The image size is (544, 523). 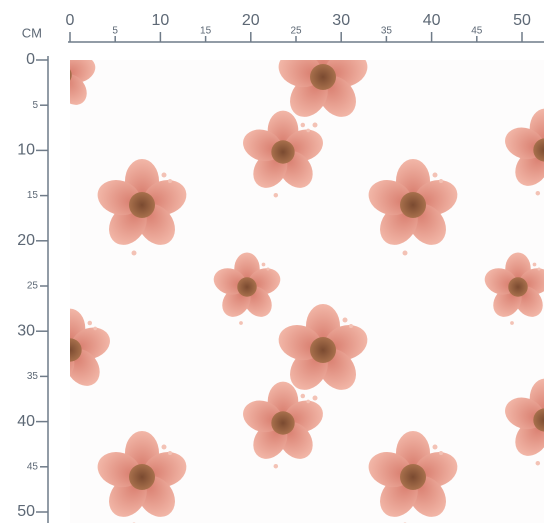 What do you see at coordinates (26, 240) in the screenshot?
I see `y-tick-label: 20` at bounding box center [26, 240].